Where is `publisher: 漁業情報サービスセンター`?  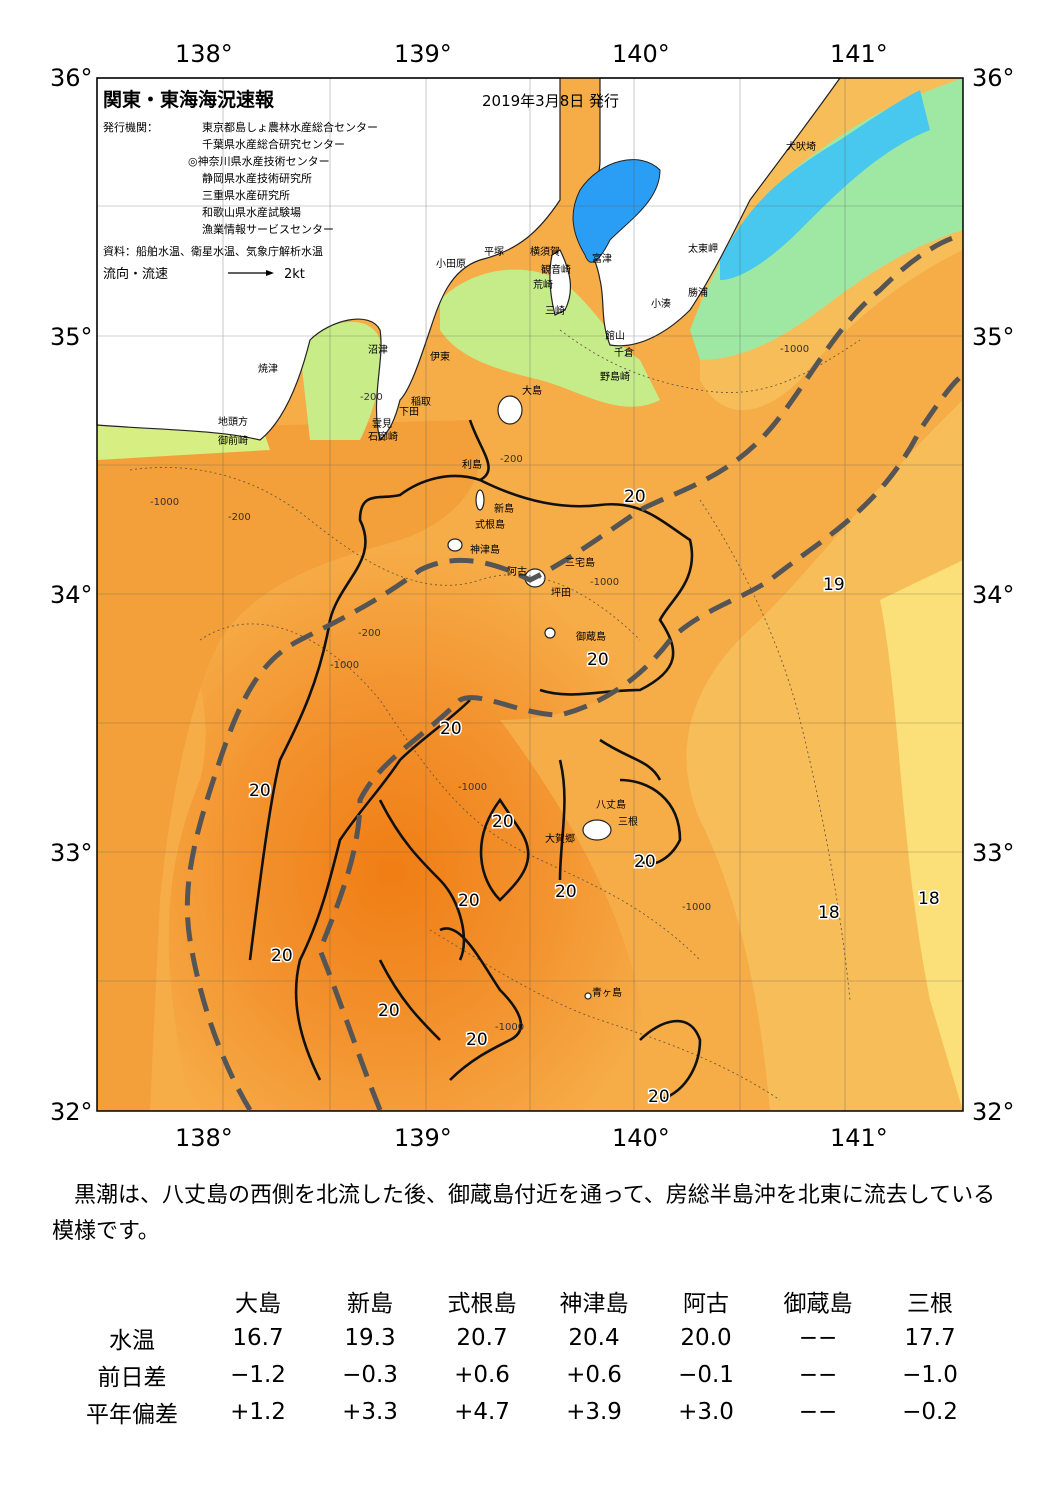
publisher: 漁業情報サービスセンター is located at coordinates (268, 229).